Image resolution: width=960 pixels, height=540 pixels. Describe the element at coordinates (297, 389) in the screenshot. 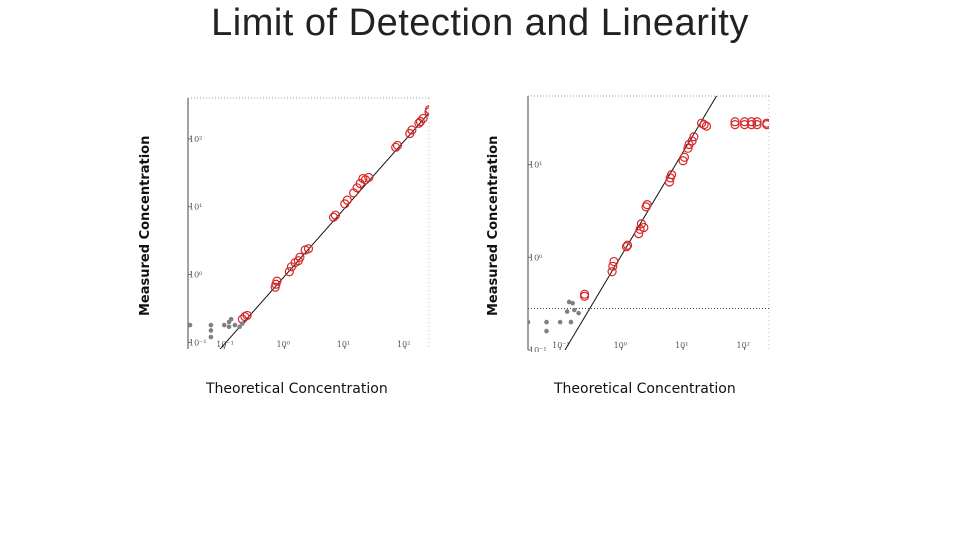

I see `left-x-axis-label: Theoretical Concentration` at that location.